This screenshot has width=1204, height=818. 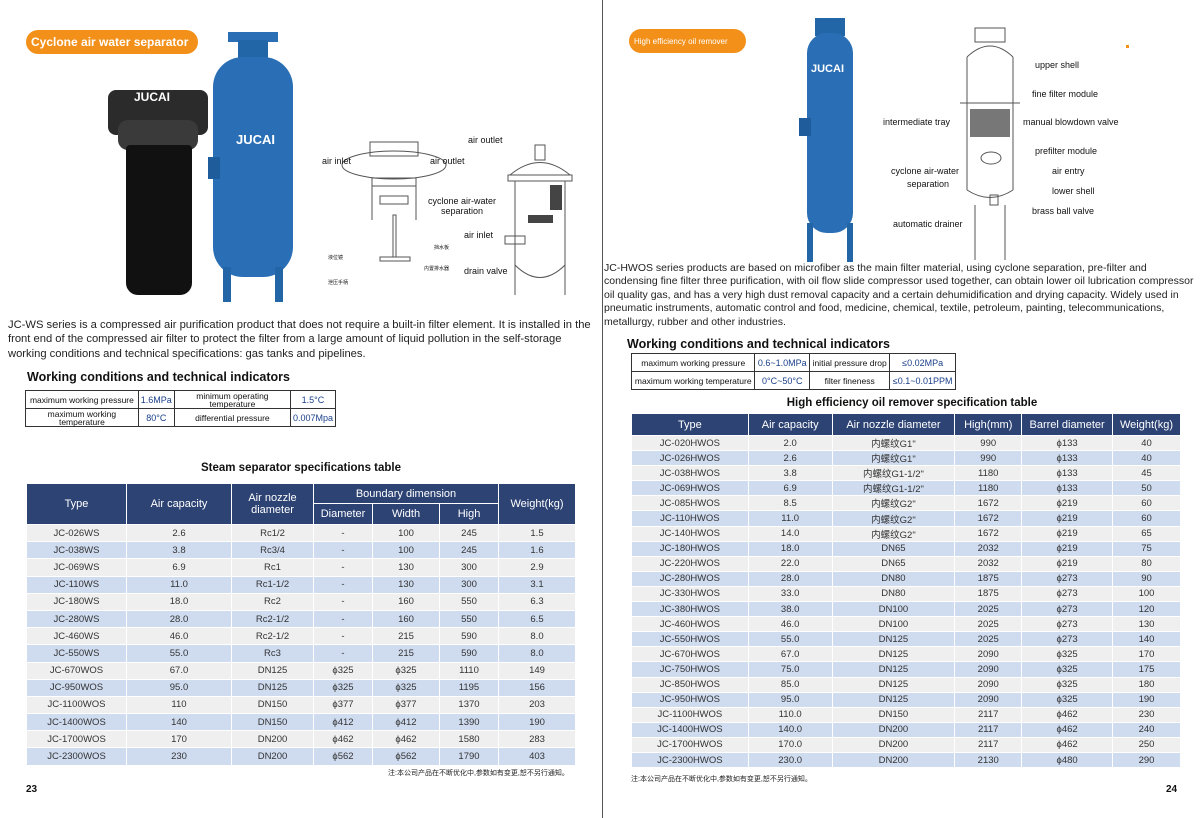 I want to click on label-air-outlet: air outlet, so click(x=447, y=161).